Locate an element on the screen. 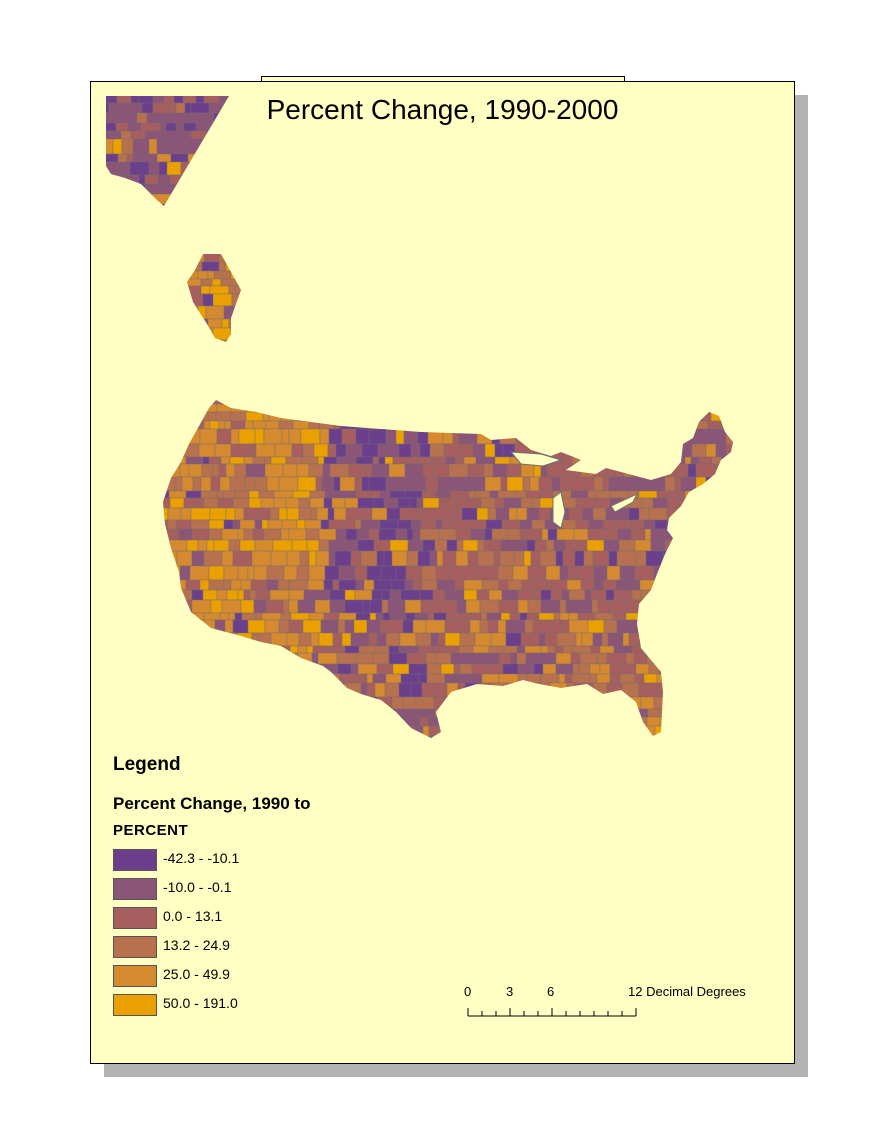 The width and height of the screenshot is (884, 1144). scale-tick-label-6: 6 is located at coordinates (551, 991).